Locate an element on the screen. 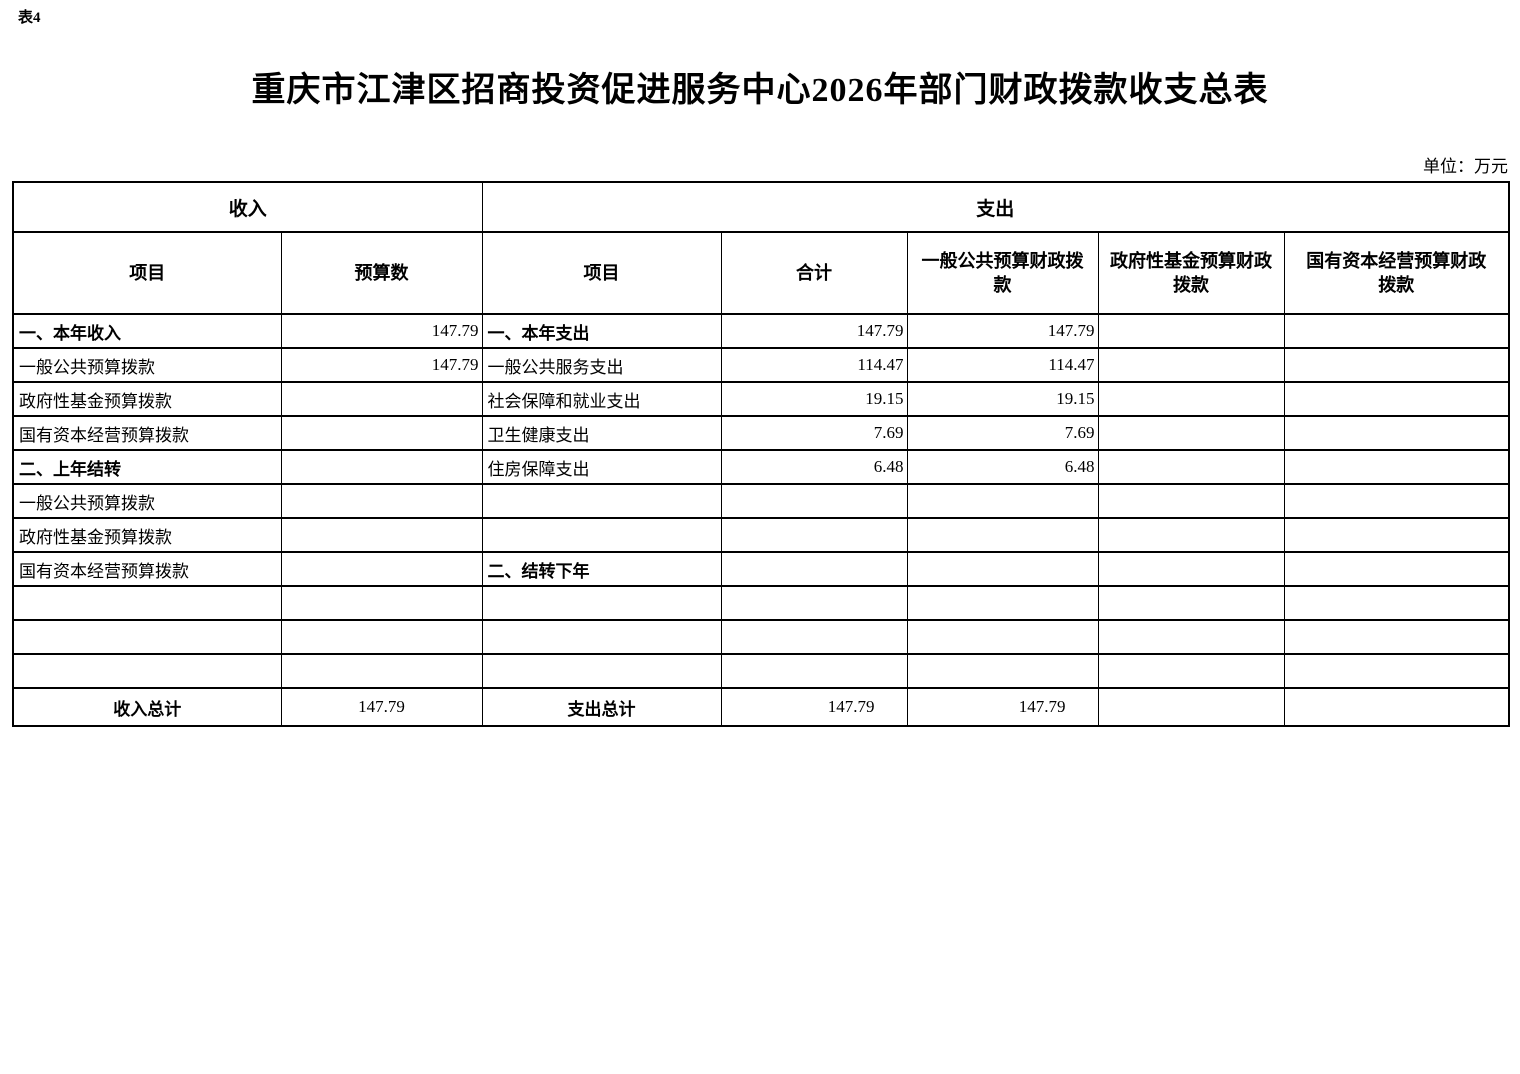  cell-exp-general-budget: 6.48 is located at coordinates (1002, 467).